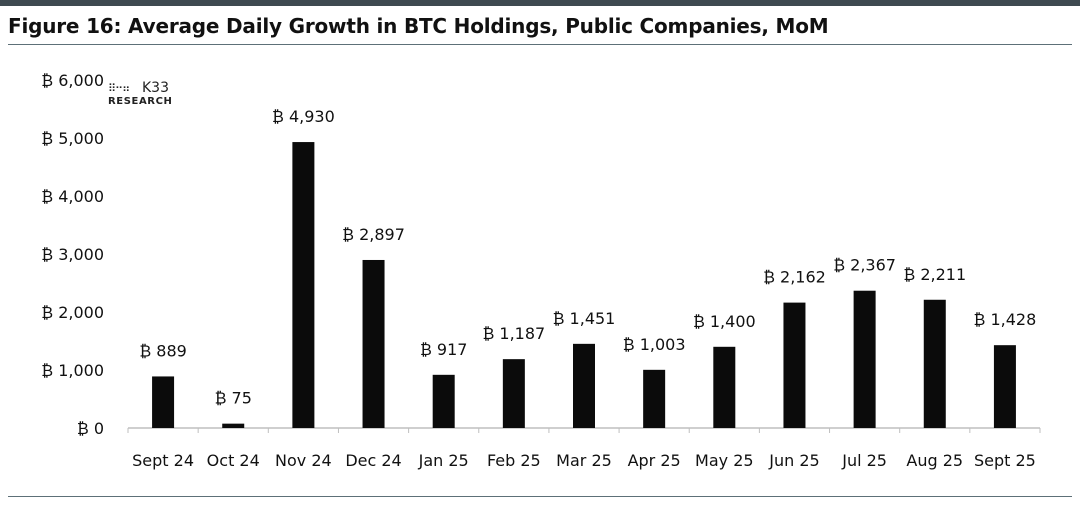 The height and width of the screenshot is (508, 1080). I want to click on data-label: ₿ 889, so click(162, 350).